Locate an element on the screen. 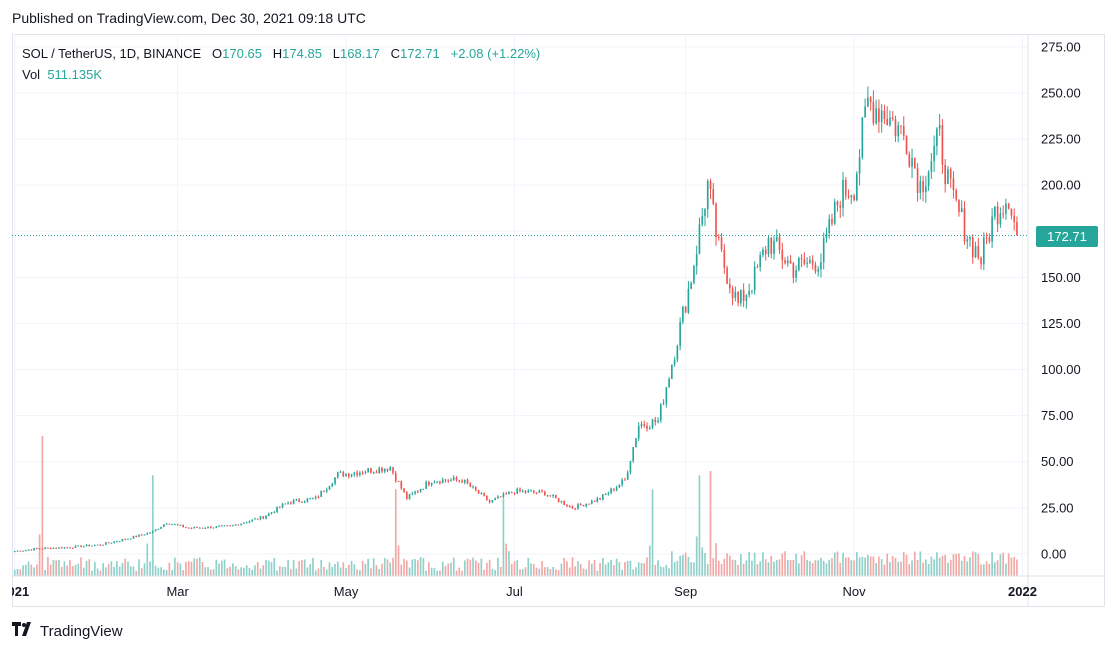  y-tick-label: 200.00 is located at coordinates (1061, 185).